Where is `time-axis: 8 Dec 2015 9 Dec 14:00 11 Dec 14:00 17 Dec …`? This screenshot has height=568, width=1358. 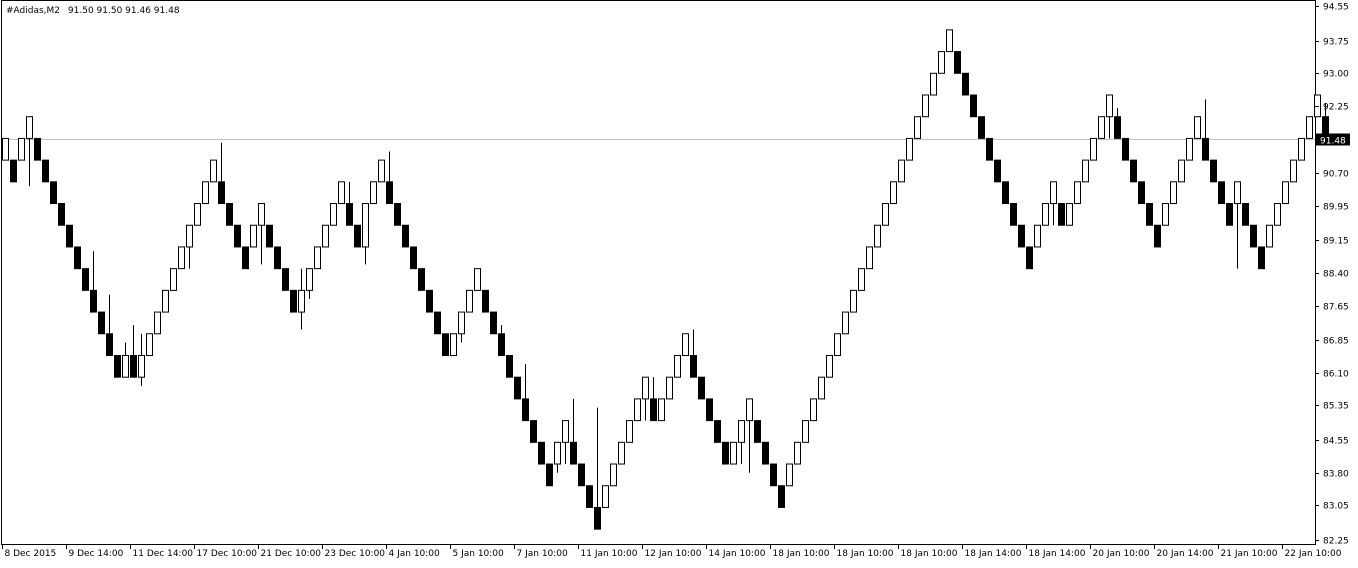
time-axis: 8 Dec 2015 9 Dec 14:00 11 Dec 14:00 17 Dec … is located at coordinates (672, 552).